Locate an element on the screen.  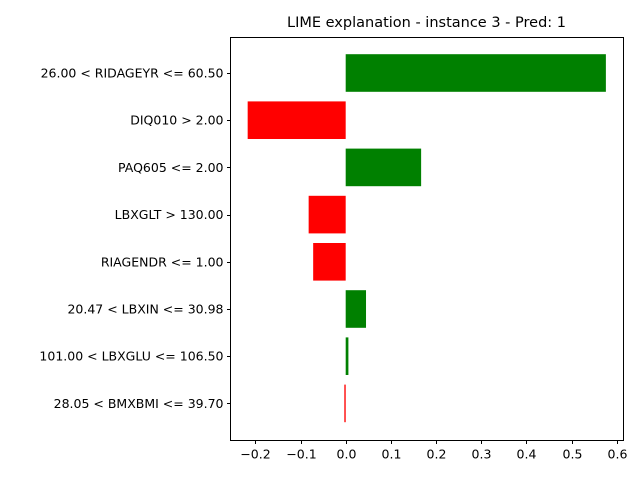
x-tick-label: 0.4 is located at coordinates (527, 454).